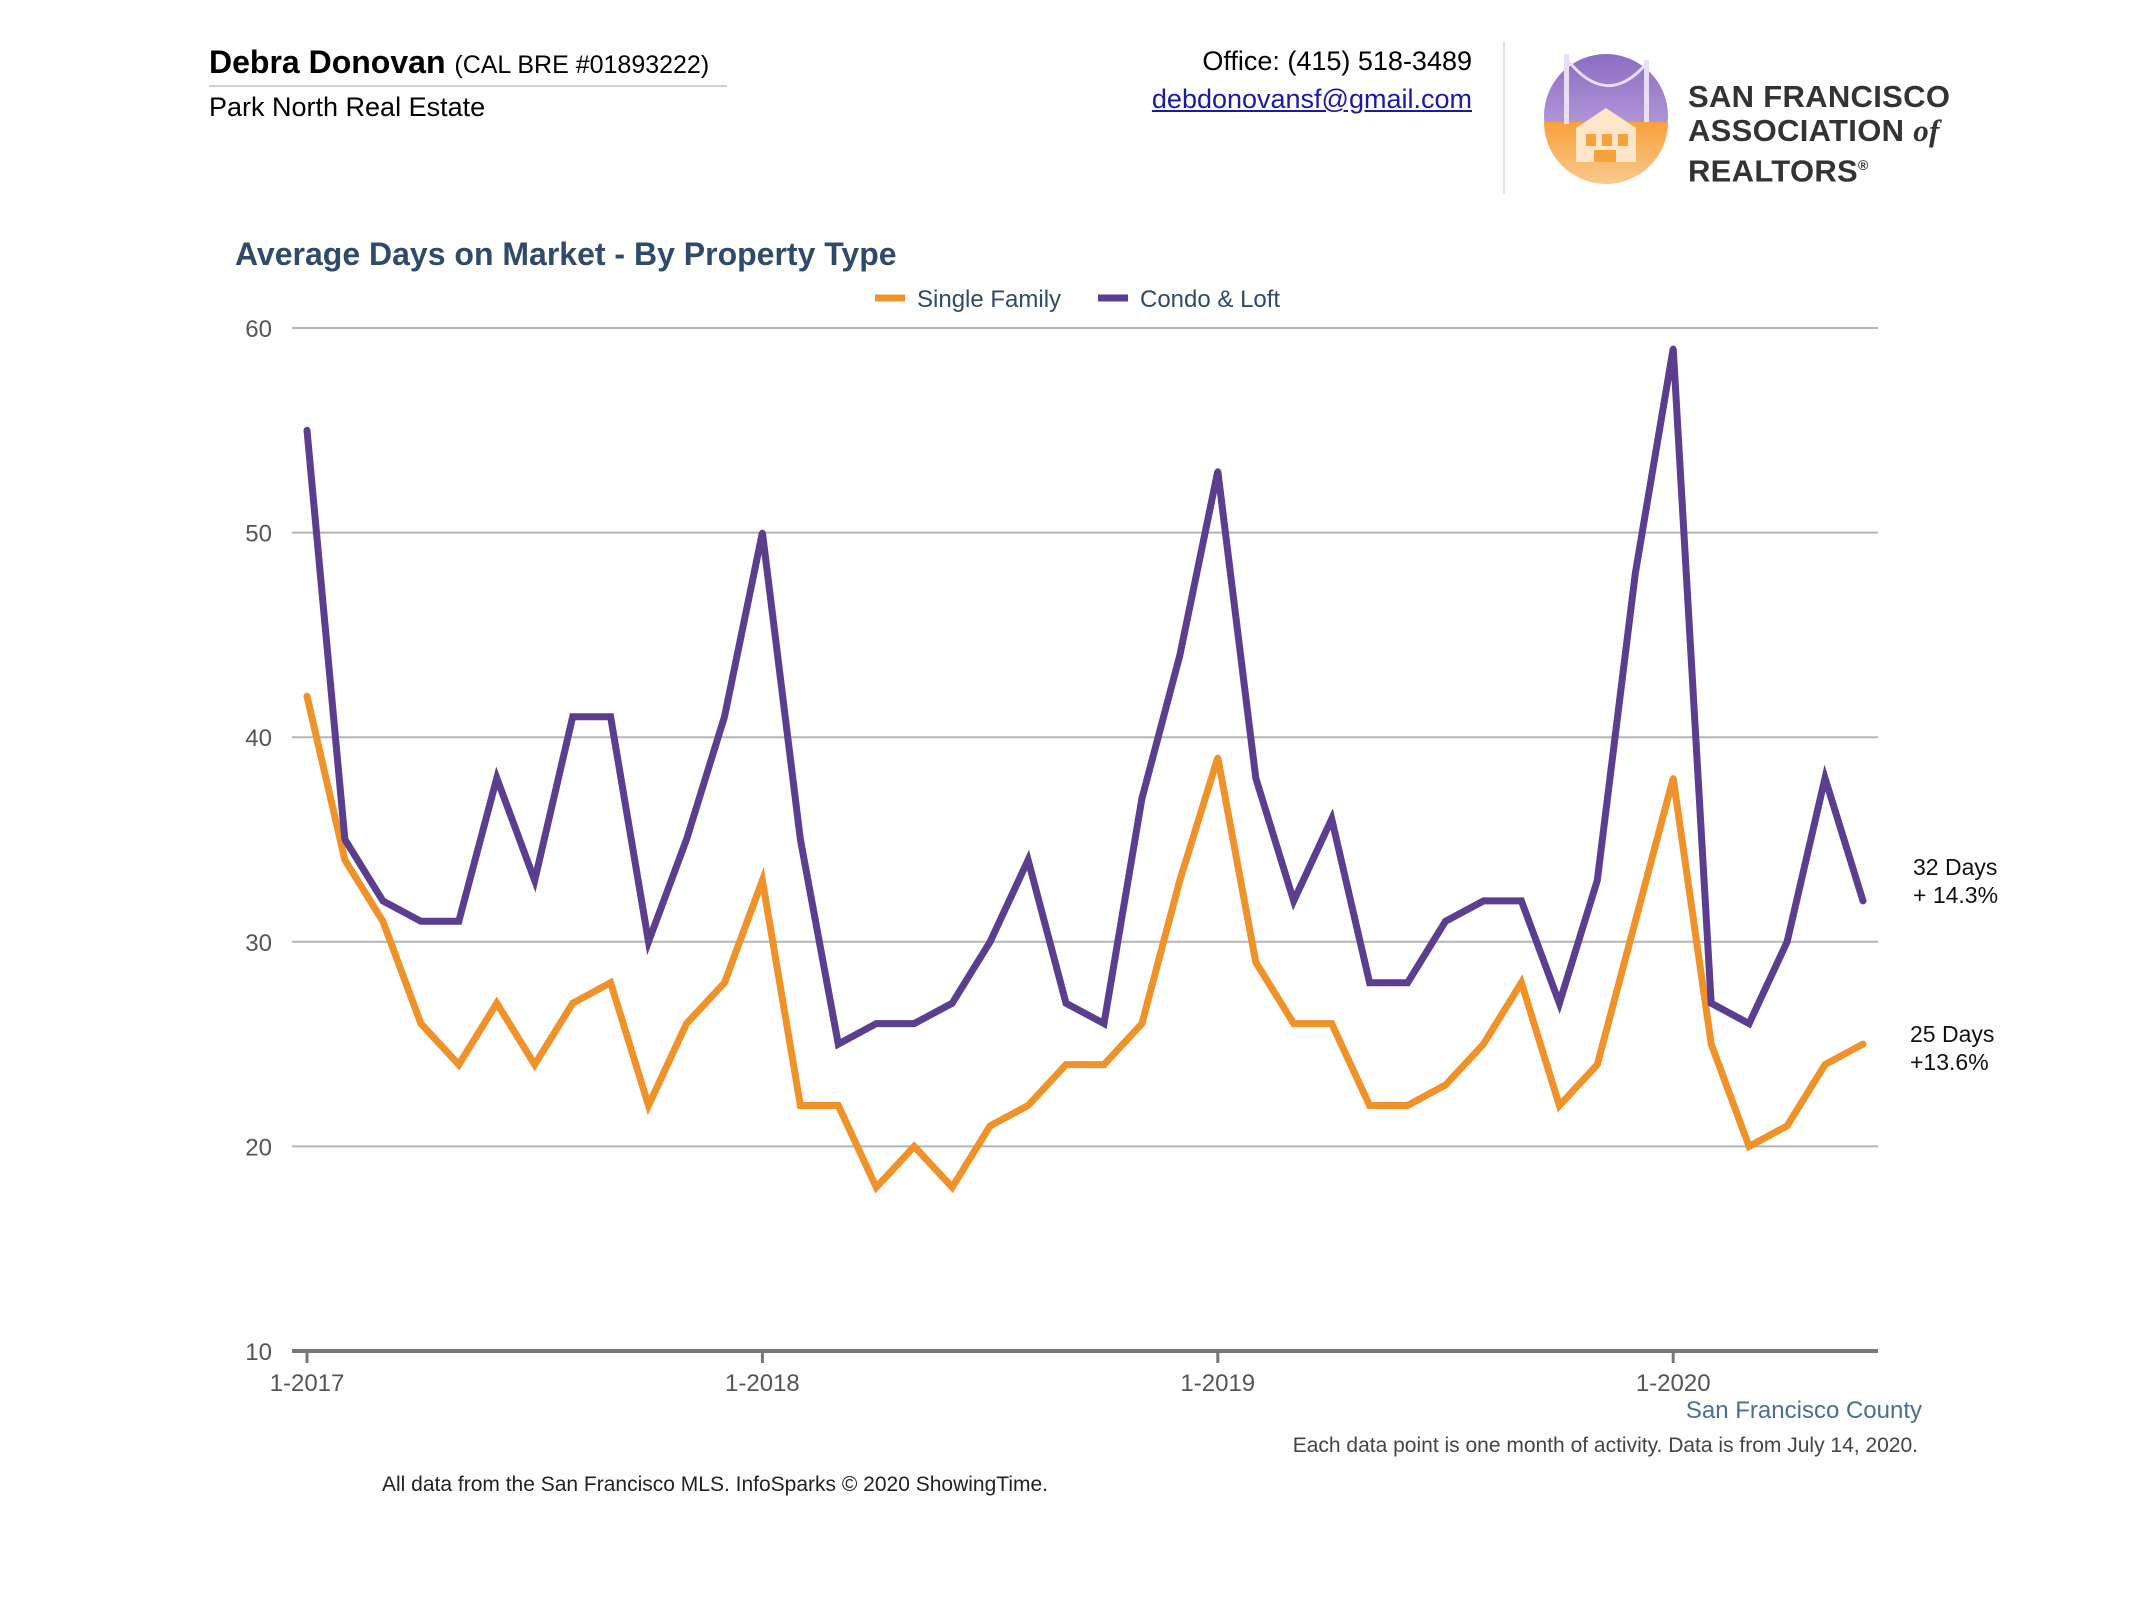 The image size is (2134, 1600). What do you see at coordinates (1673, 1383) in the screenshot?
I see `x-tick-label: 1-2020` at bounding box center [1673, 1383].